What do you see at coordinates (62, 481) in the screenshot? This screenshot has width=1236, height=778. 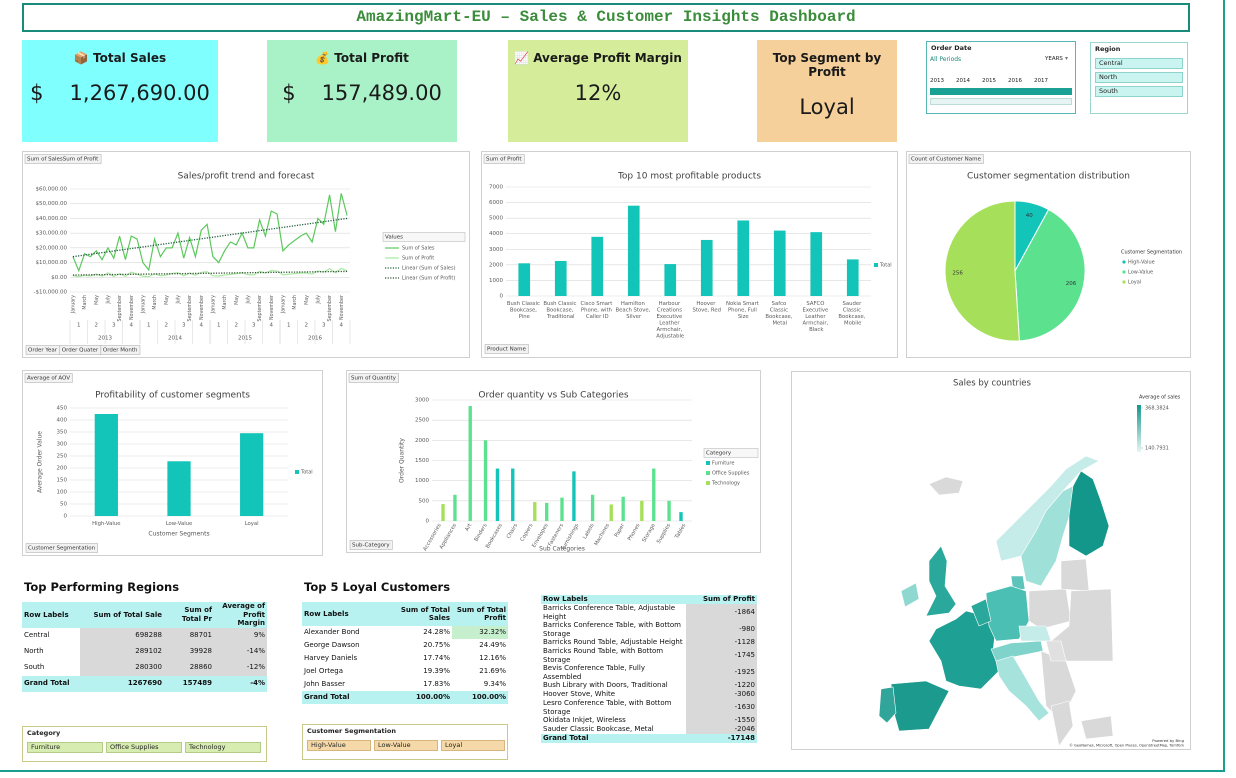 I see `y-tick-label: 150` at bounding box center [62, 481].